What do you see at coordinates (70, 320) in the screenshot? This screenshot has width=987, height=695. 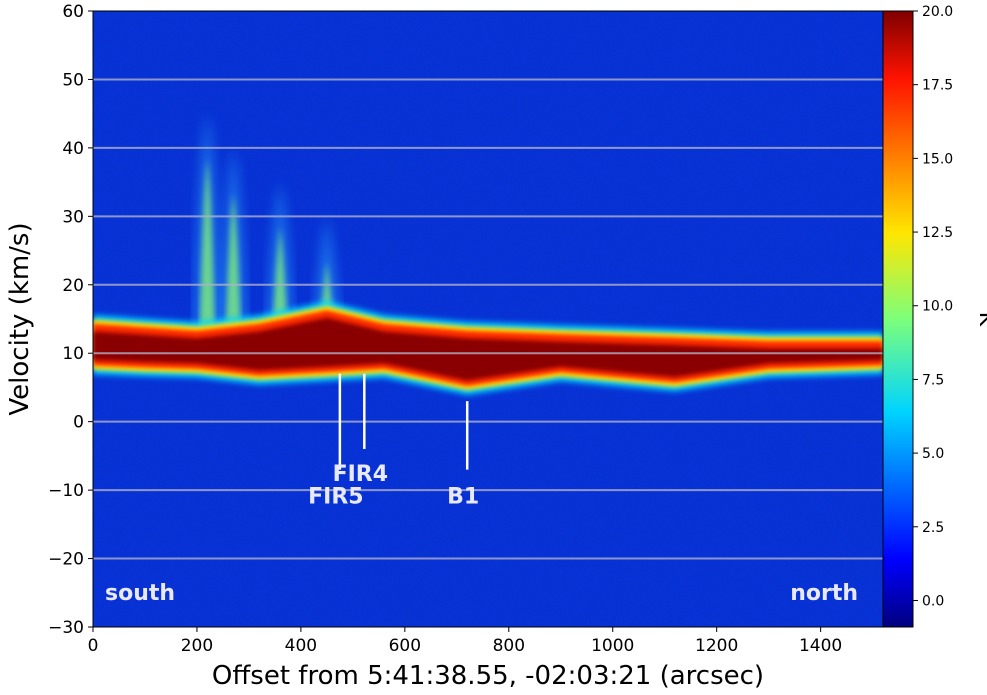 I see `y-axis: −30 −20 −10 0 10 20 30 40 50 60` at bounding box center [70, 320].